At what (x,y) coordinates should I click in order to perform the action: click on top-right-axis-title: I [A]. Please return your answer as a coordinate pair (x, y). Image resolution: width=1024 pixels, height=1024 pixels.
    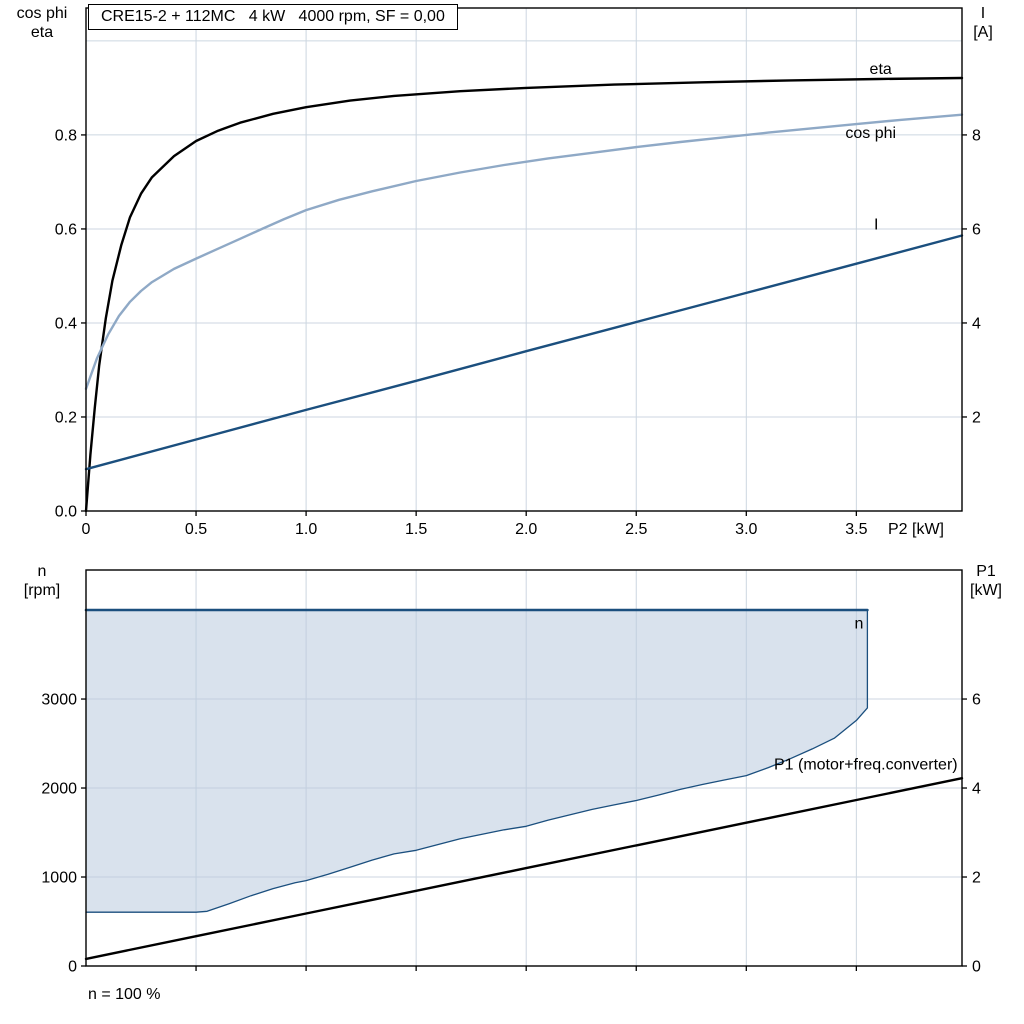
    Looking at the image, I should click on (983, 23).